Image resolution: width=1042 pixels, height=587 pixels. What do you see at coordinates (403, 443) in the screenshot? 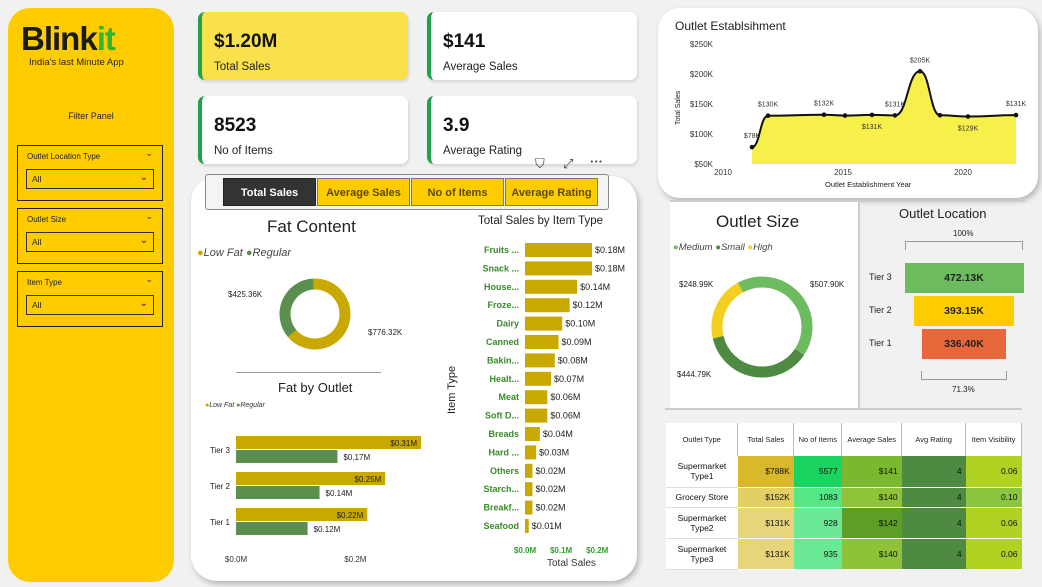
I see `data-label: $0.31M` at bounding box center [403, 443].